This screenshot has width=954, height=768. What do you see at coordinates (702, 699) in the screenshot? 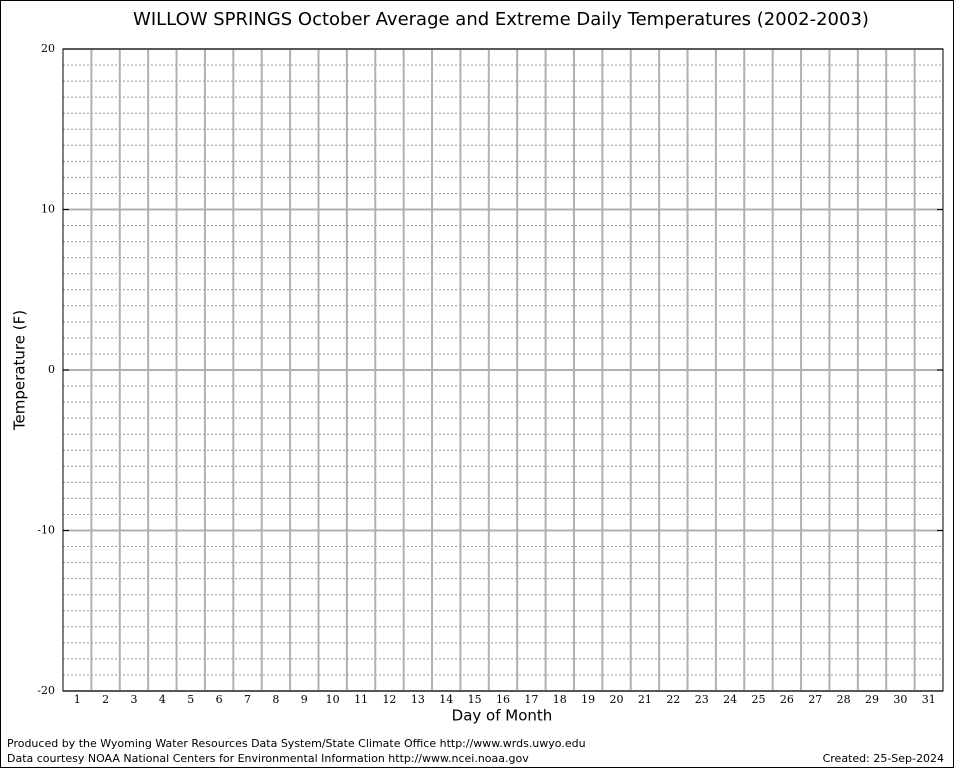
I see `x-tick-label: 23` at bounding box center [702, 699].